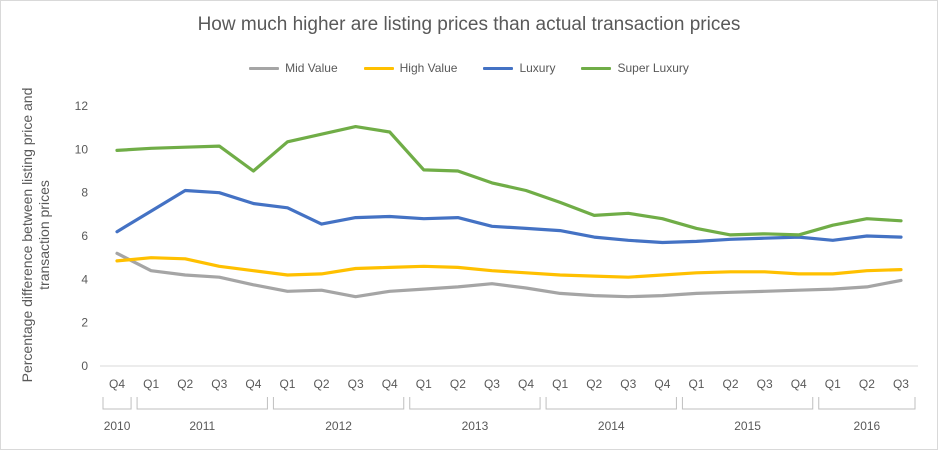  I want to click on year-label: 2012, so click(338, 426).